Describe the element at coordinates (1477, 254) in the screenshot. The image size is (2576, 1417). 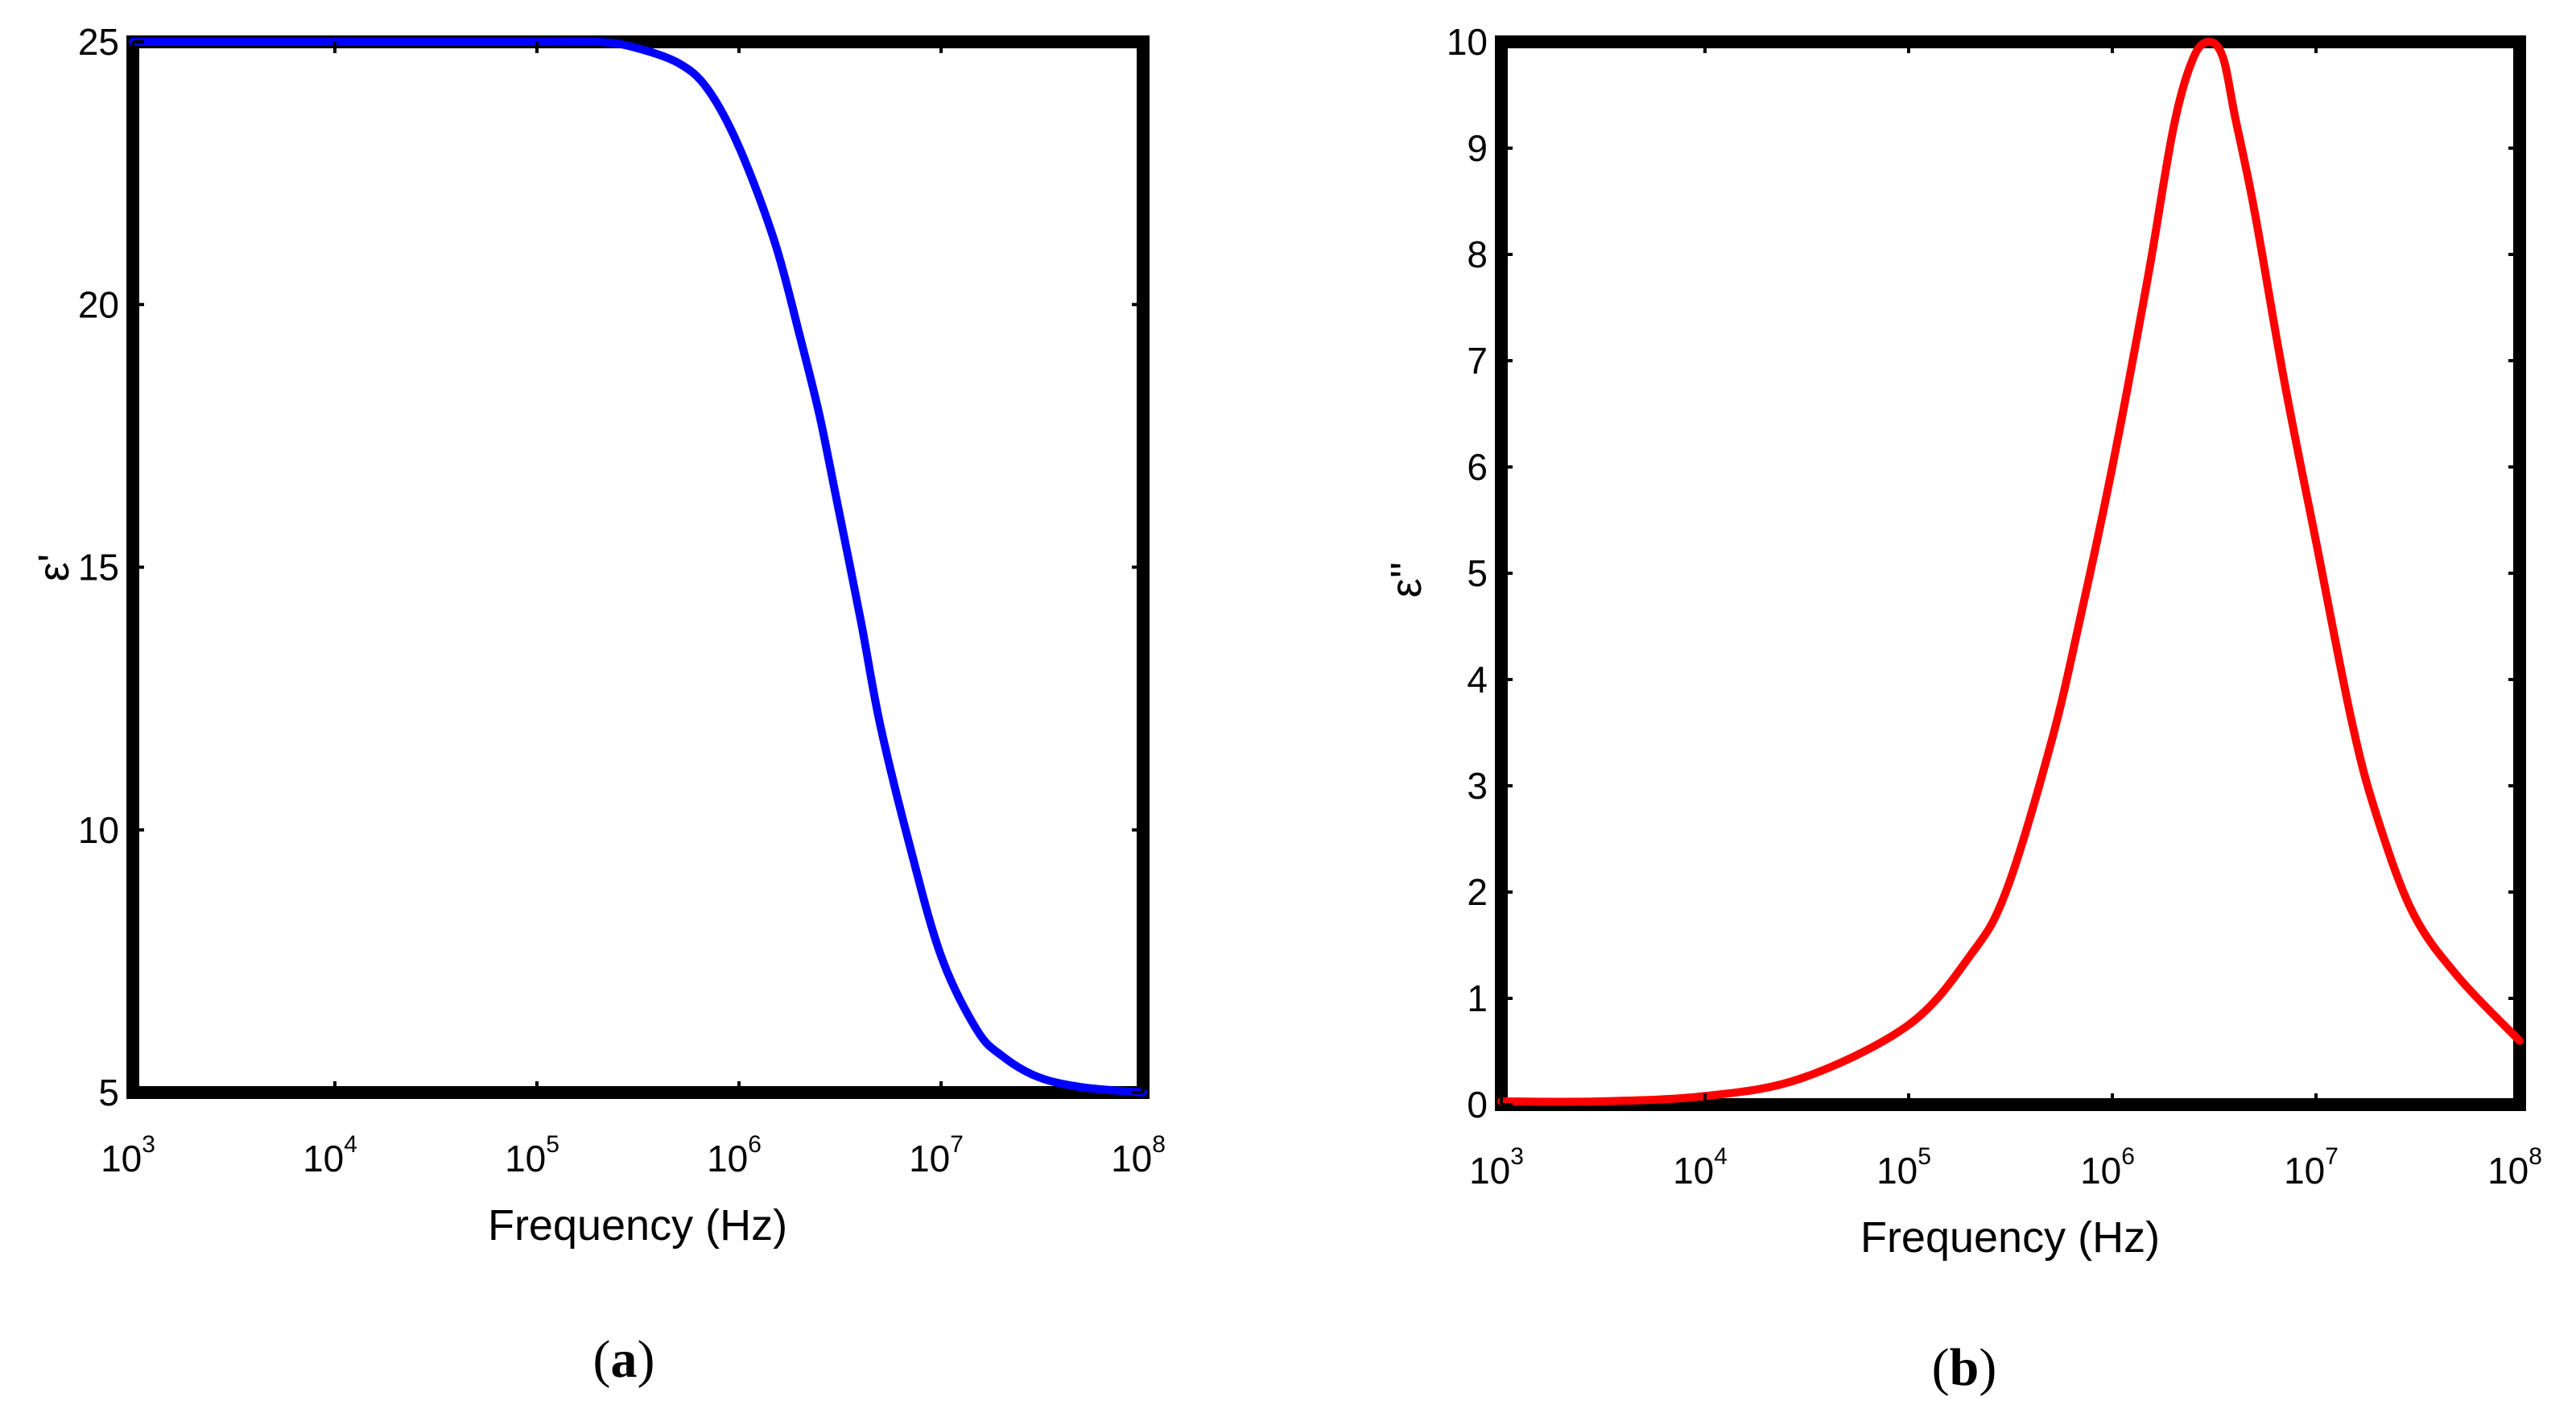
I see `y-tick-label: 8` at that location.